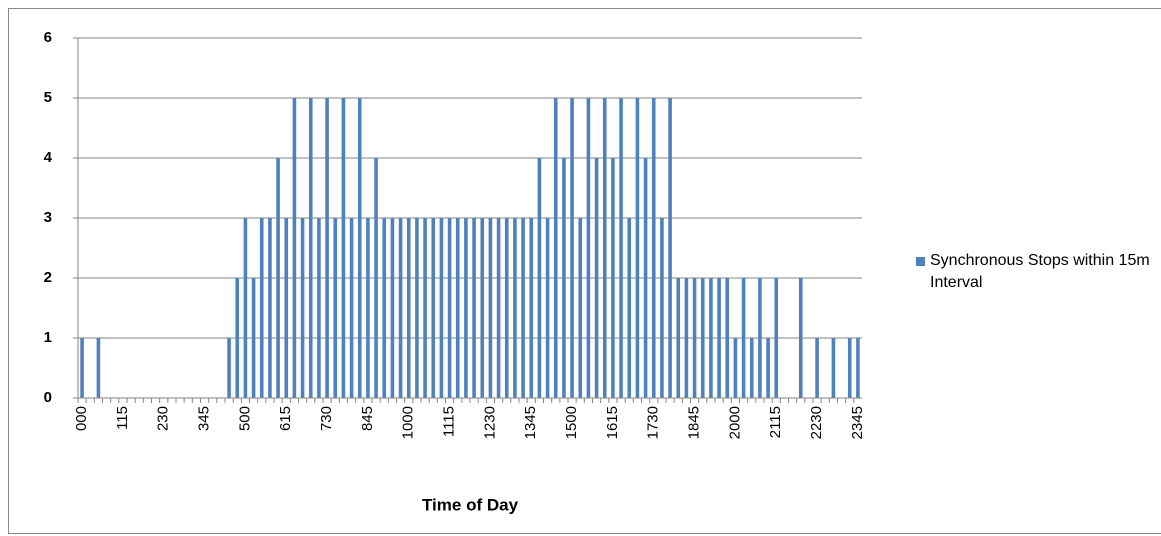  I want to click on x-tick-label: 1230, so click(489, 422).